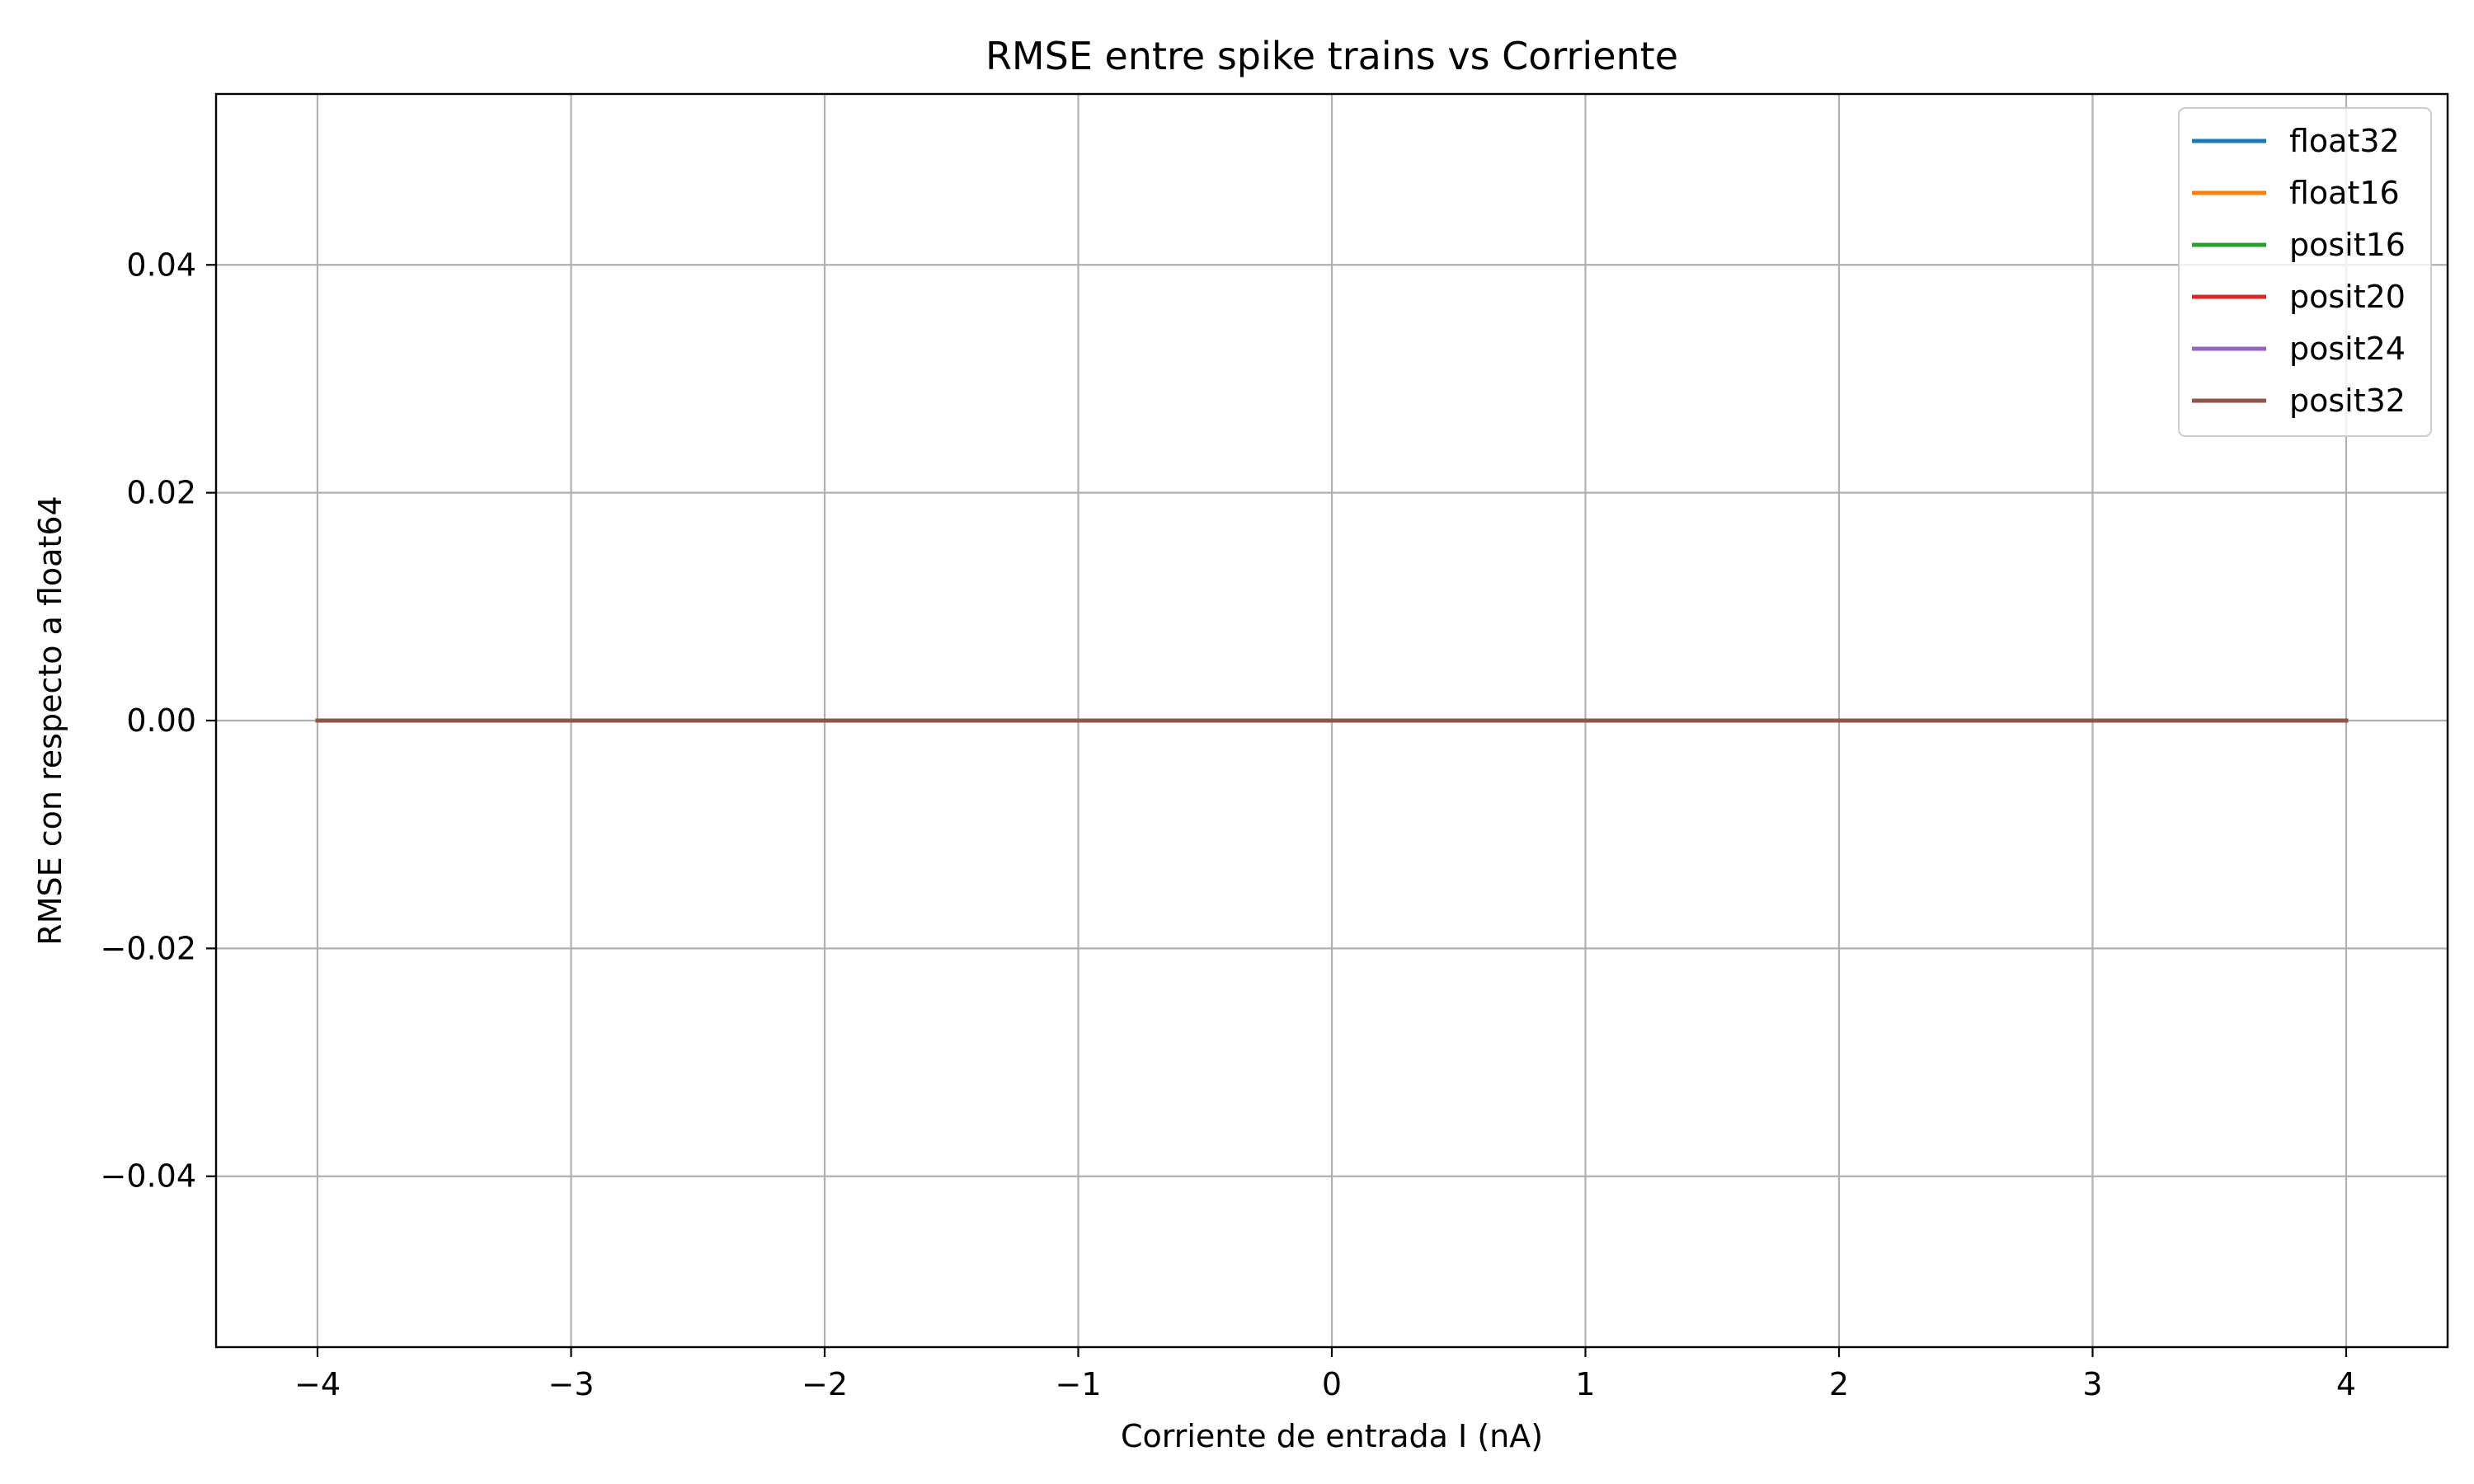 The height and width of the screenshot is (1484, 2474). What do you see at coordinates (1585, 1384) in the screenshot?
I see `x-tick-label: 1` at bounding box center [1585, 1384].